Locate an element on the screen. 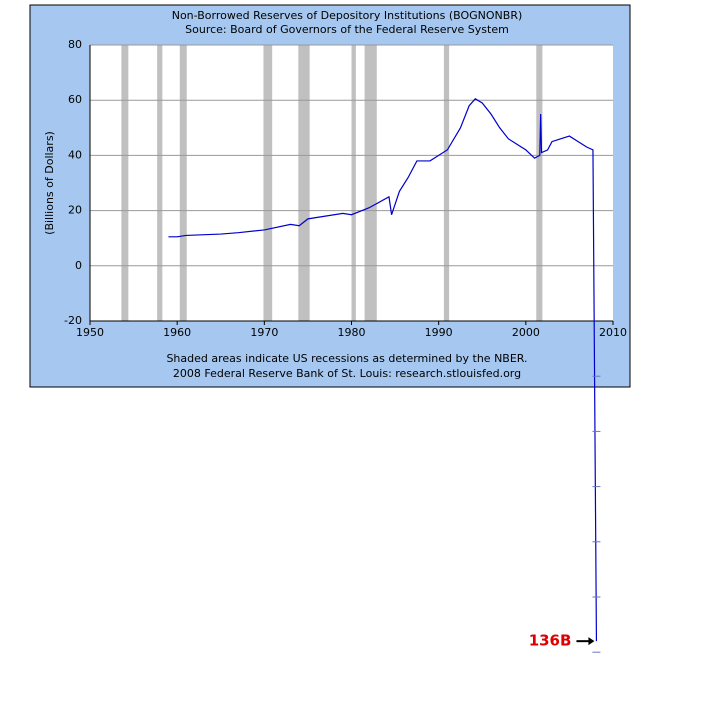 The height and width of the screenshot is (704, 712). y-axis-label: (Billions of Dollars) is located at coordinates (49, 183).